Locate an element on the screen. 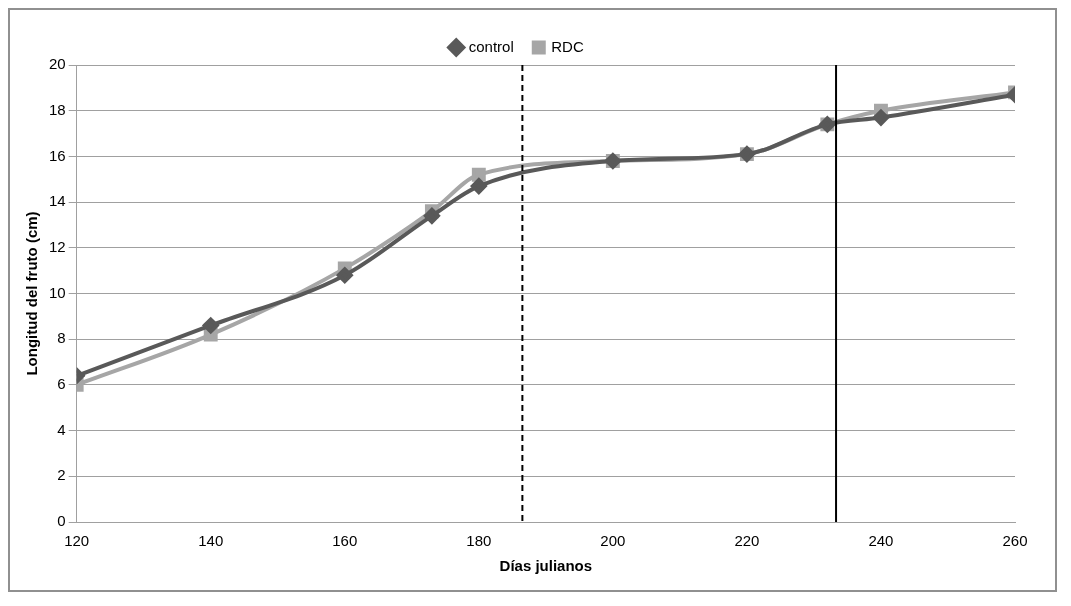 This screenshot has width=1071, height=606. legend-label: RDC is located at coordinates (567, 46).